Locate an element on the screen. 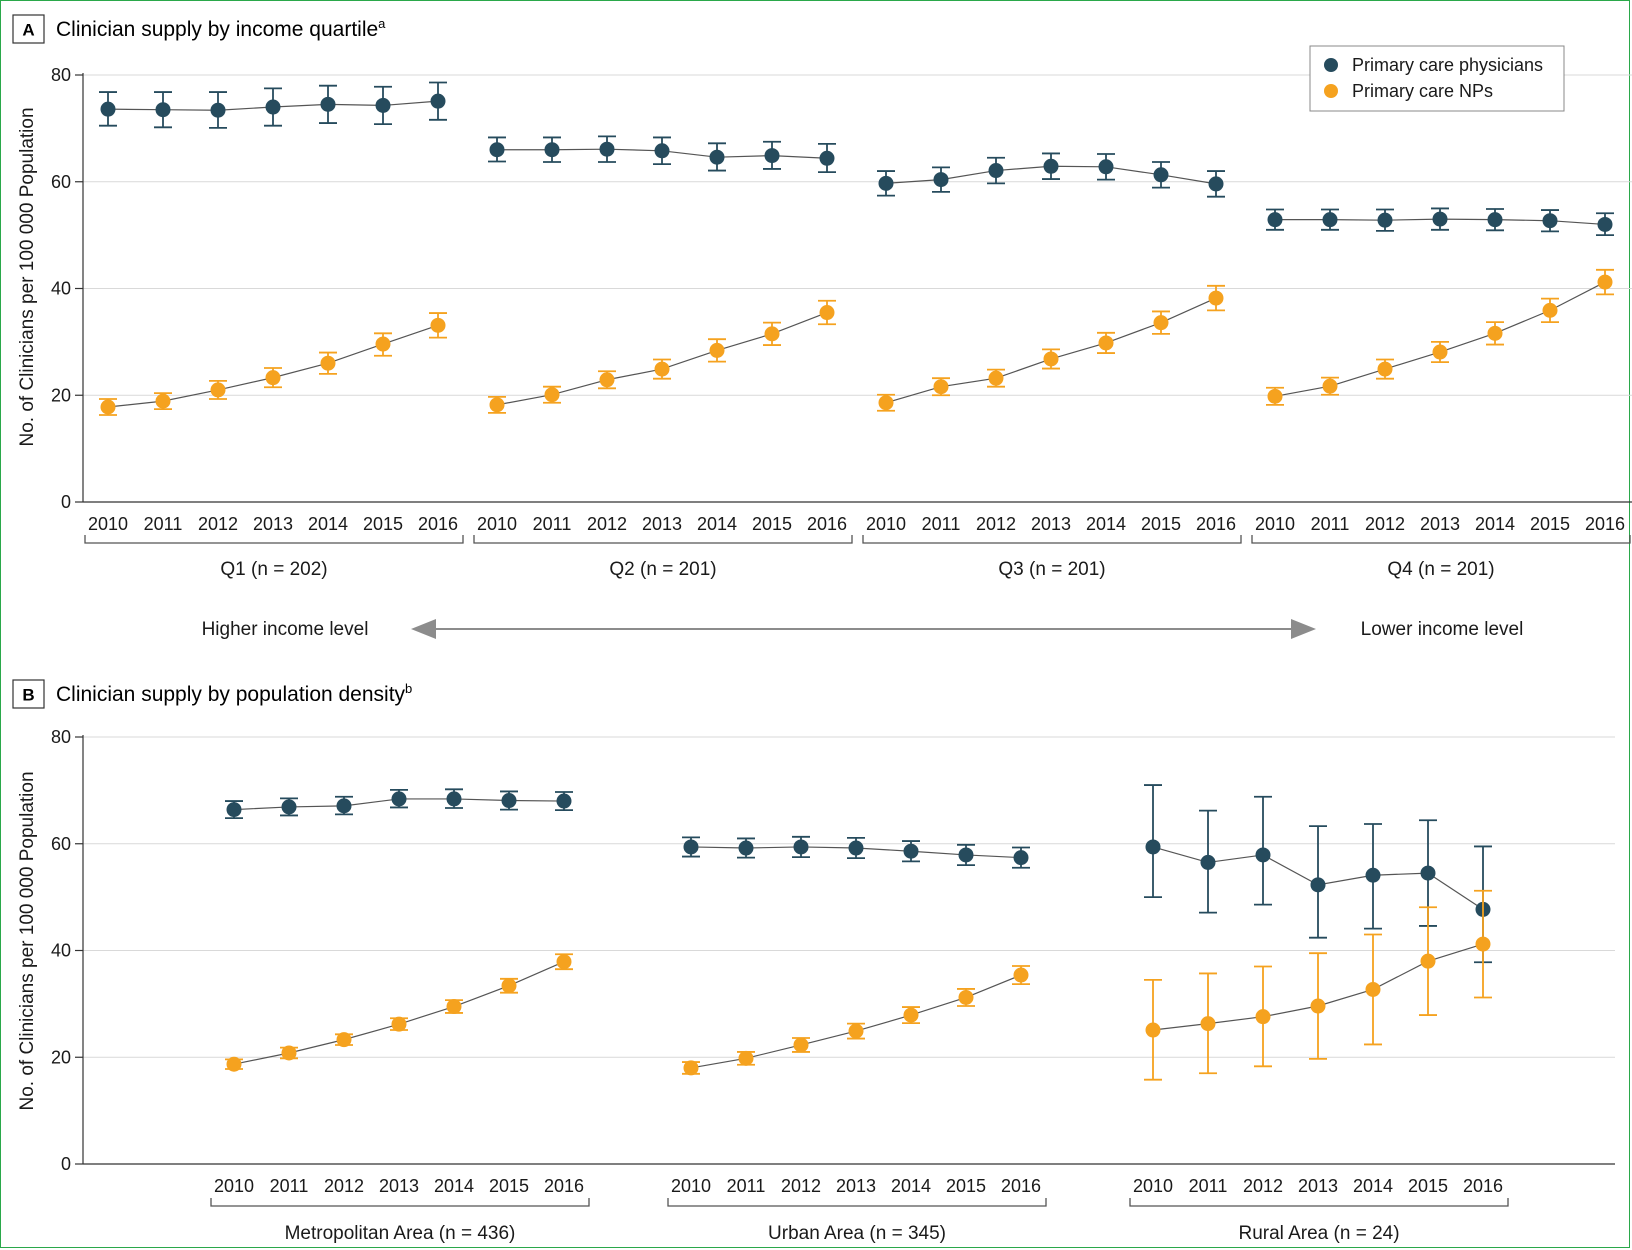 The width and height of the screenshot is (1632, 1250). panel-b-y-axis-label: No. of Clinicians per 100 000 Population is located at coordinates (27, 940).